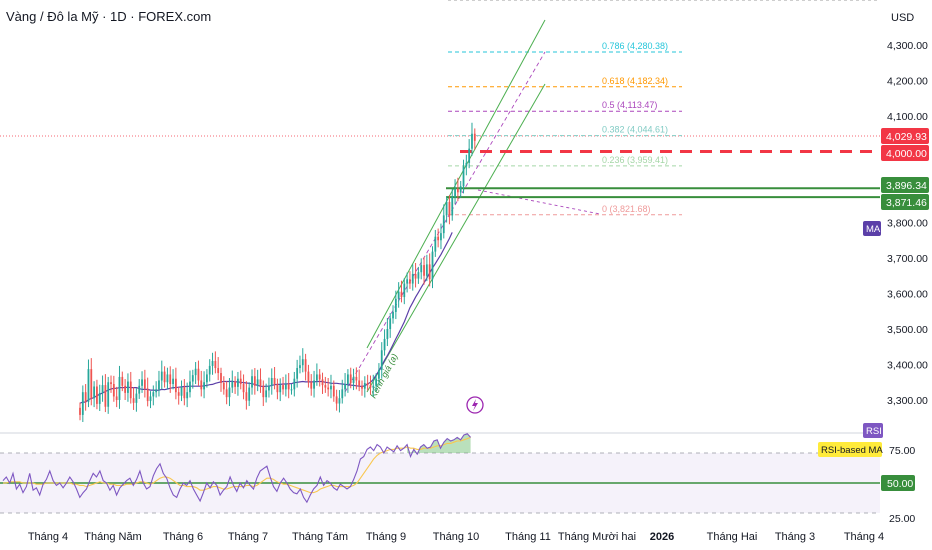 This screenshot has width=932, height=550. What do you see at coordinates (248, 537) in the screenshot?
I see `time-tick-label: Tháng 7` at bounding box center [248, 537].